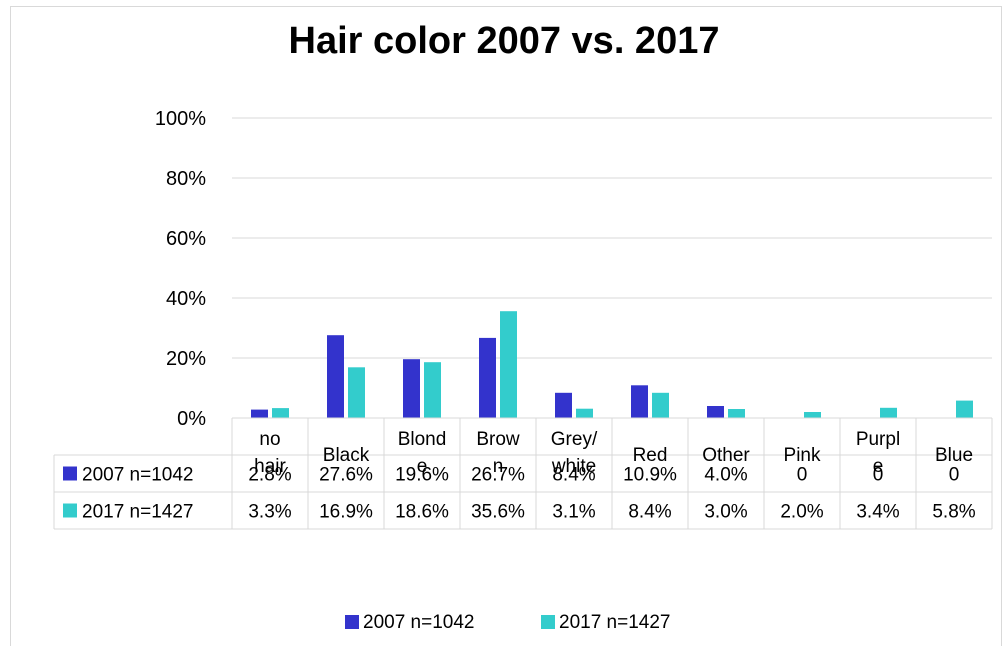 This screenshot has height=646, width=1008. I want to click on y-tick-label: 20%, so click(186, 359).